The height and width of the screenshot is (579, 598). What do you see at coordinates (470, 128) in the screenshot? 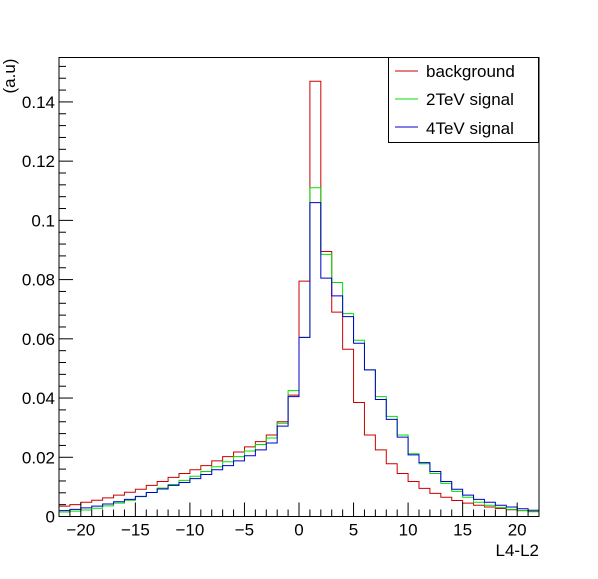
I see `legend-label-4tev: 4TeV signal` at bounding box center [470, 128].